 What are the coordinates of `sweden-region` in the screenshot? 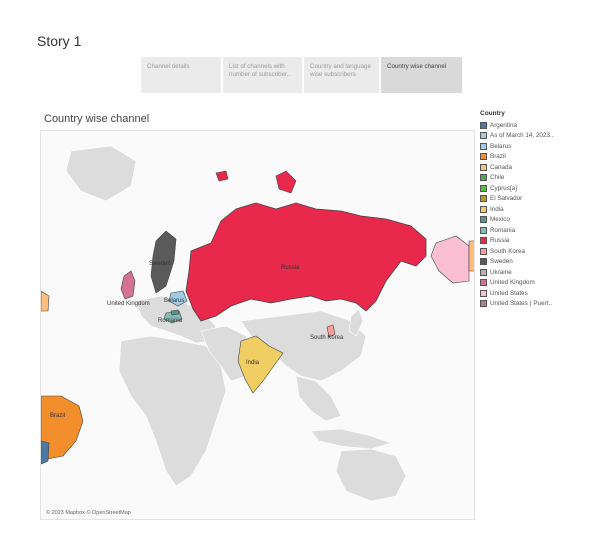 It's located at (163, 262).